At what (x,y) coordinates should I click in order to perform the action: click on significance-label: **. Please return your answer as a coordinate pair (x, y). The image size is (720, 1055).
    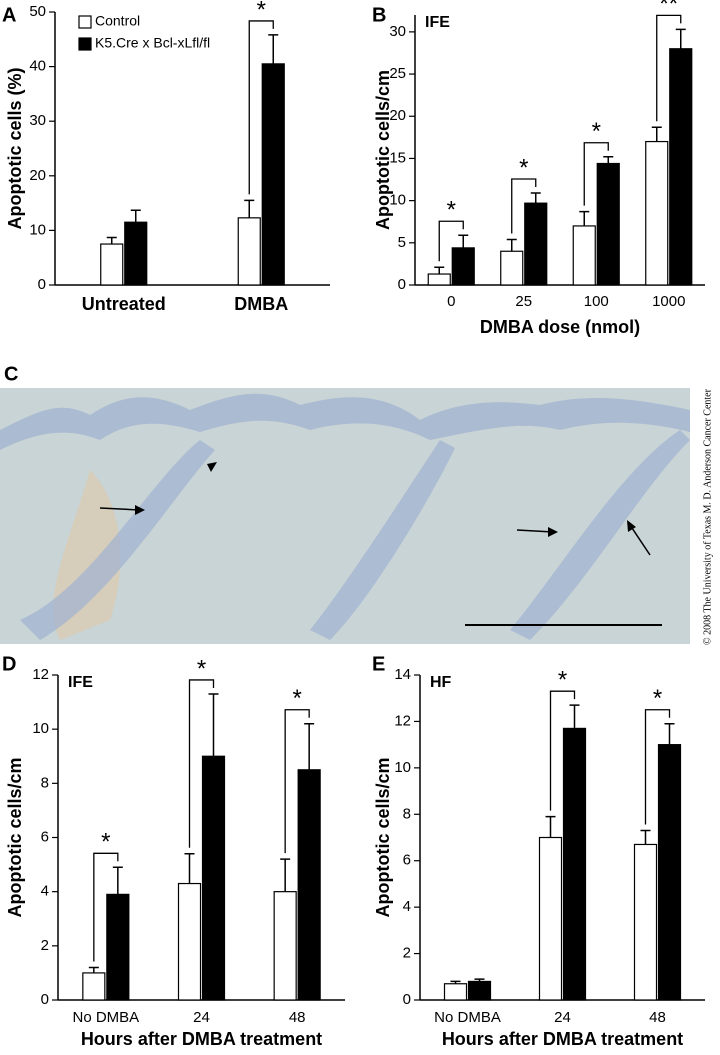
    Looking at the image, I should click on (668, 9).